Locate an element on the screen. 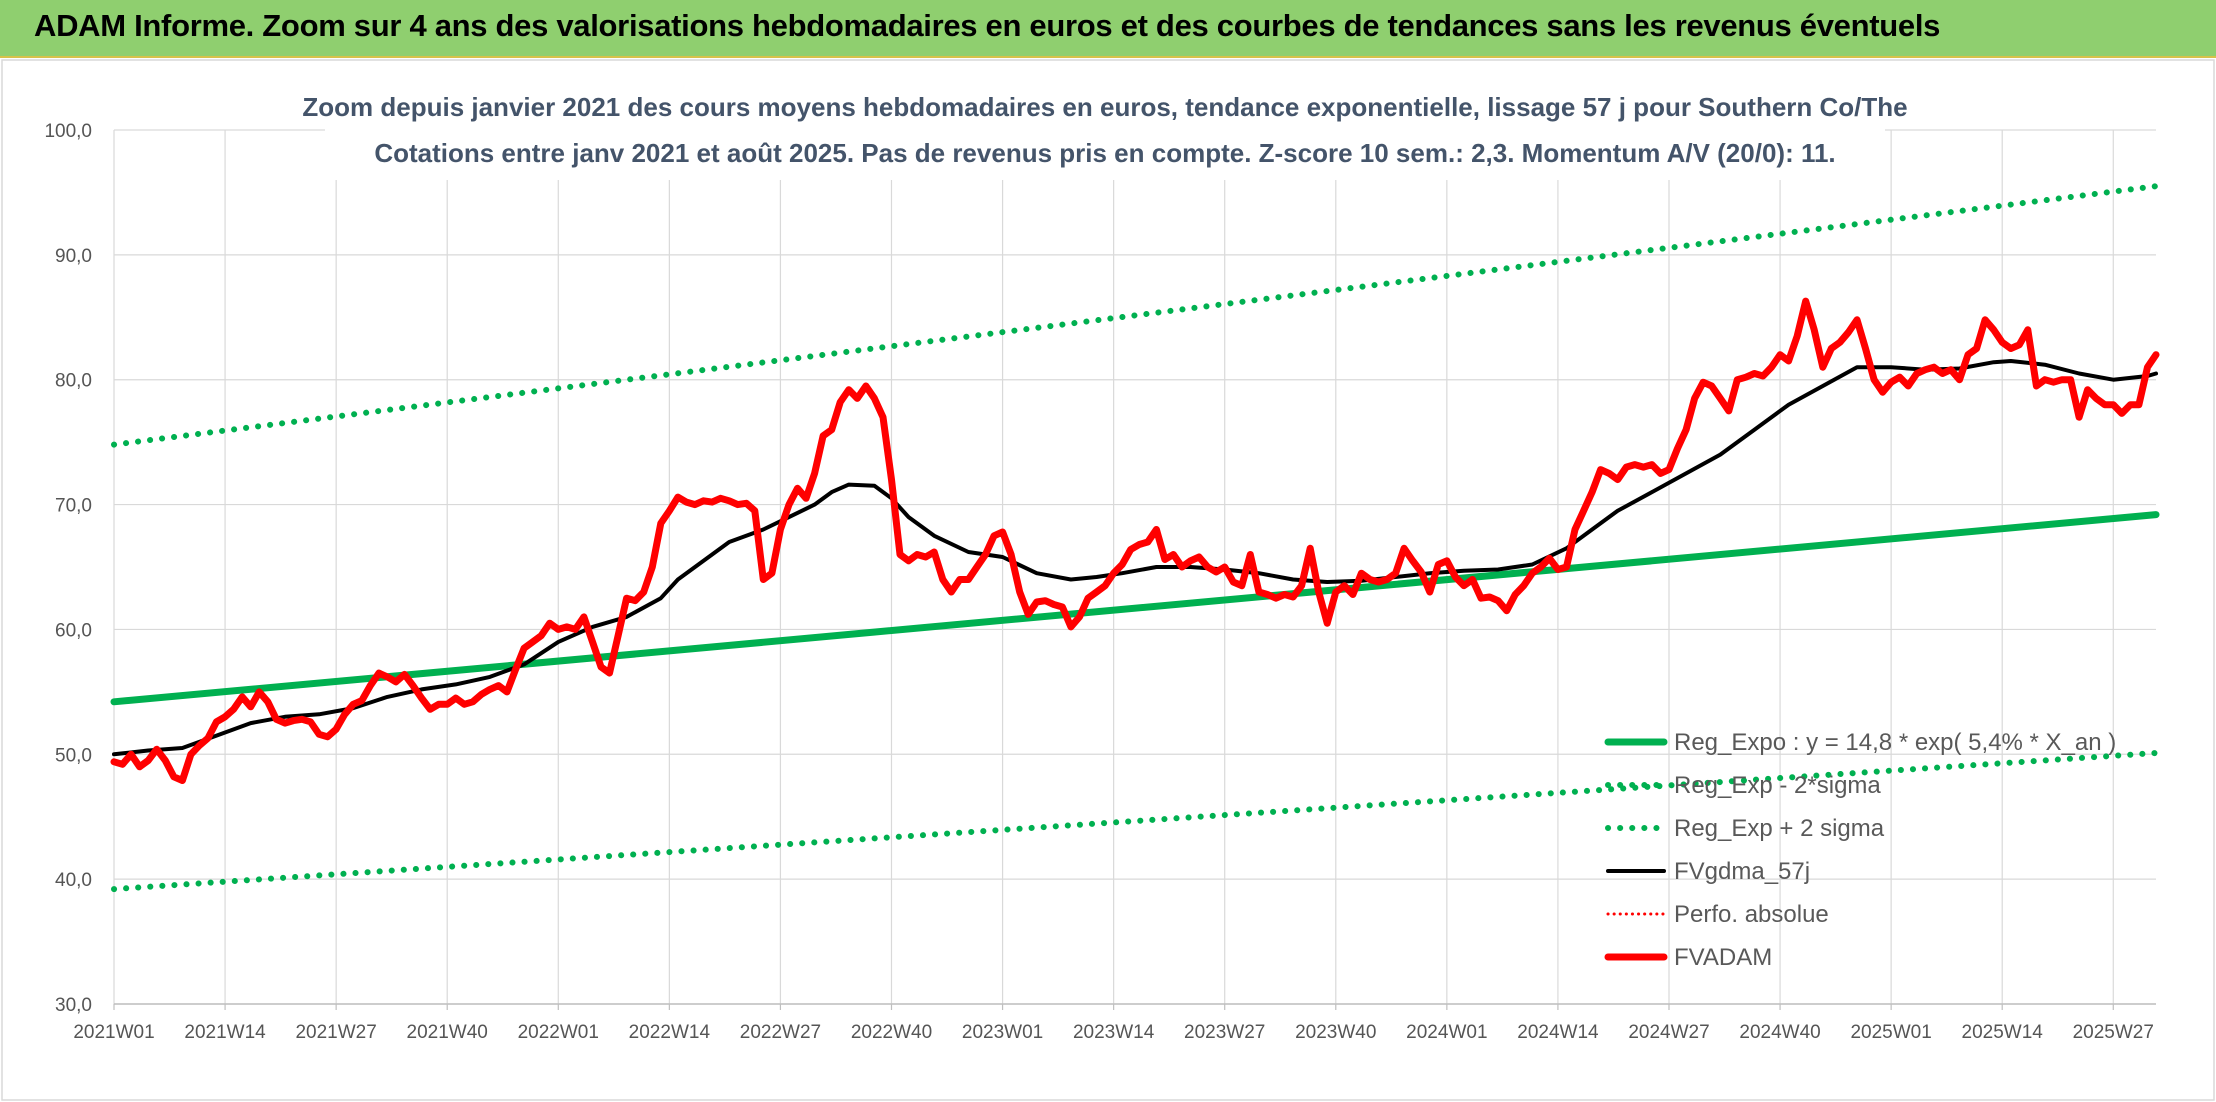 This screenshot has height=1102, width=2216. x-tick-label: 2022W01 is located at coordinates (558, 1032).